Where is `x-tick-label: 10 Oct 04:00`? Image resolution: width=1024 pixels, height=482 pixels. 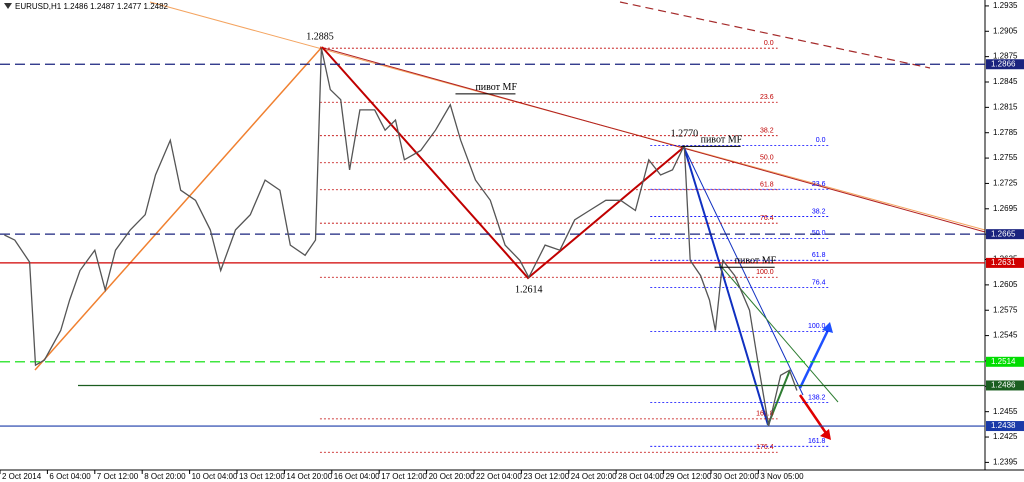
x-tick-label: 10 Oct 04:00 is located at coordinates (215, 476).